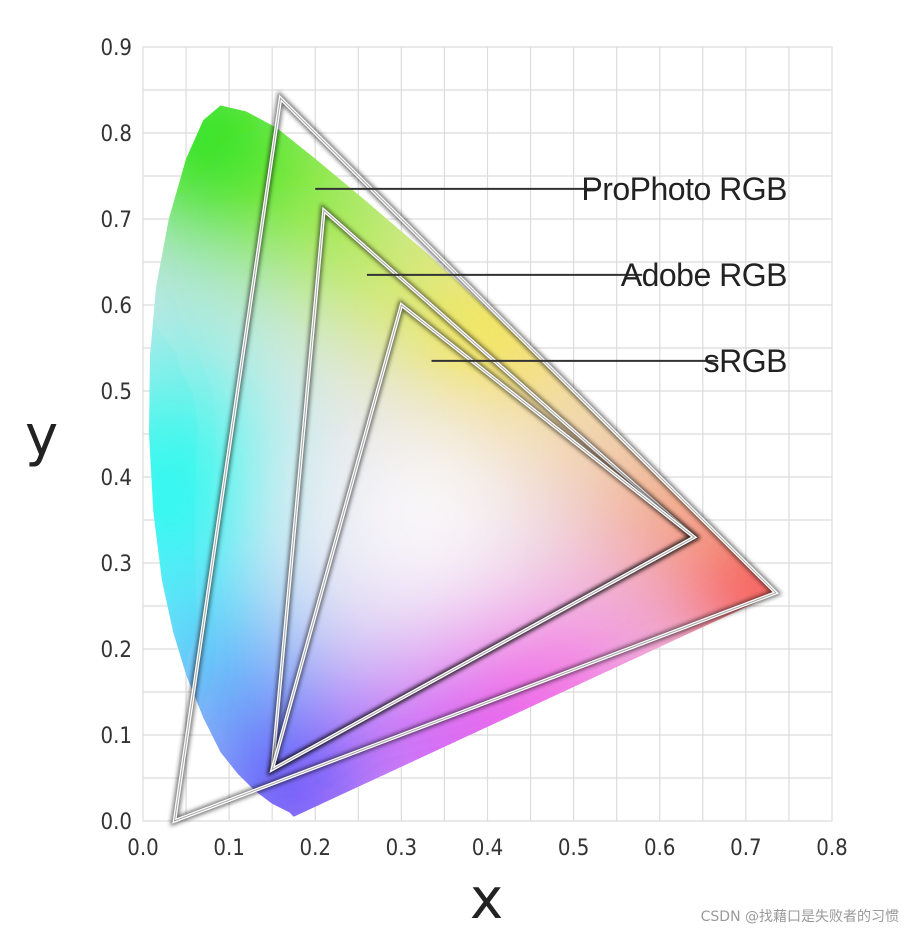  I want to click on y-tick-label: 0.0, so click(116, 822).